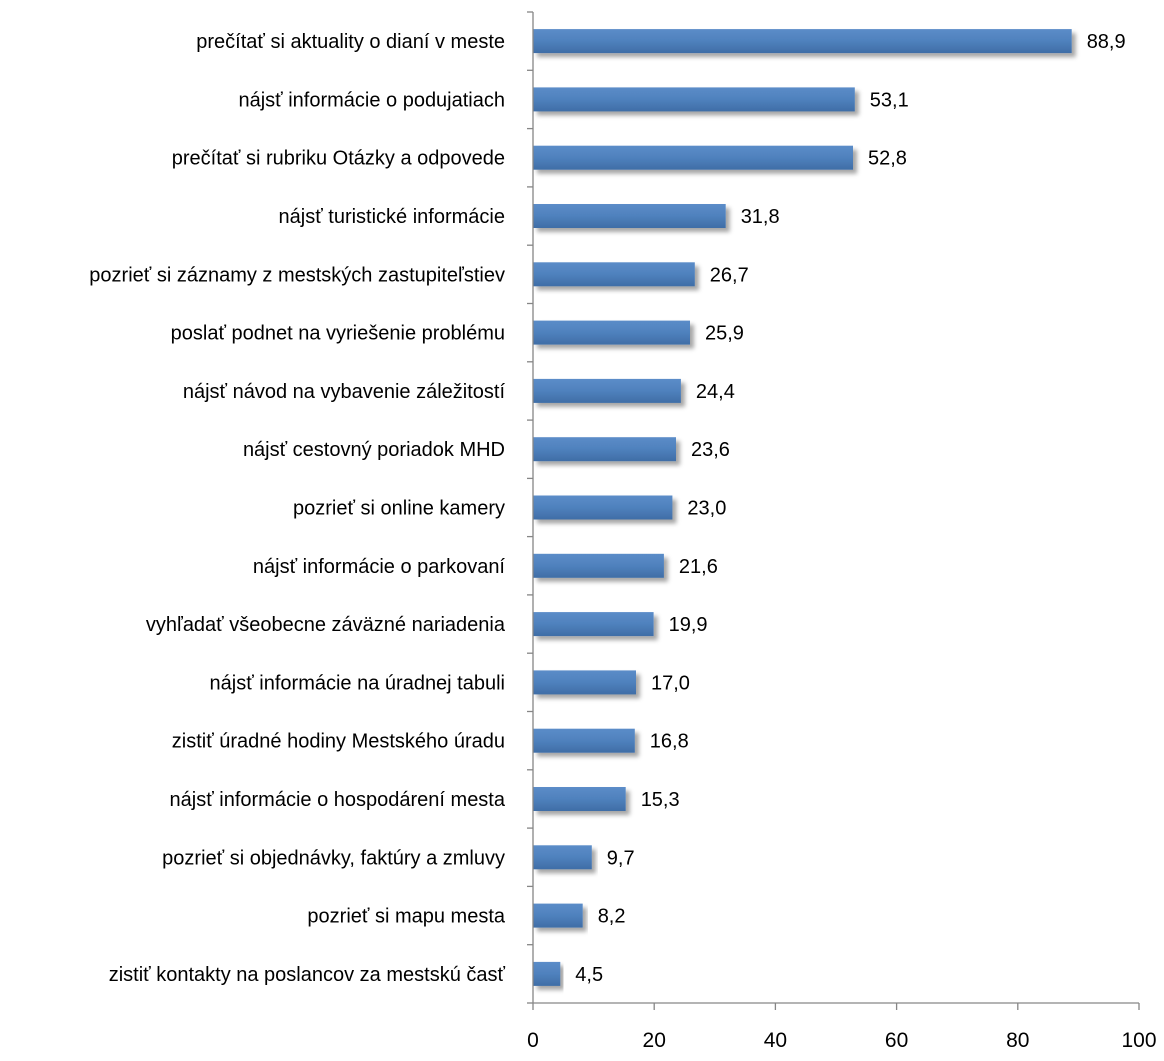  Describe the element at coordinates (1106, 42) in the screenshot. I see `data-label: 88,9` at that location.